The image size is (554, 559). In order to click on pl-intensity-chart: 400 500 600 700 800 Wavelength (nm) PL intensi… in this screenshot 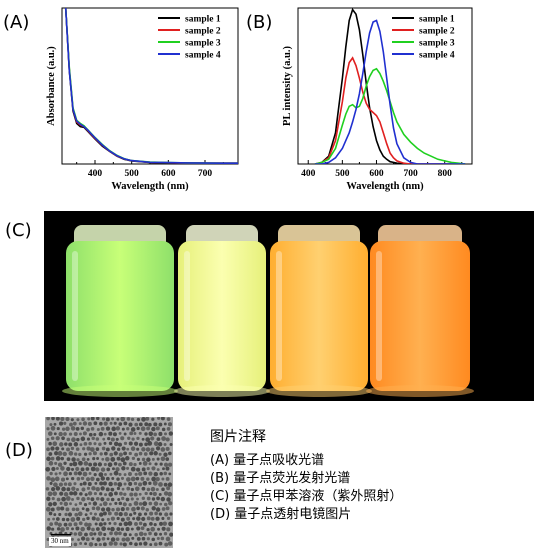, I will do `click(377, 99)`.